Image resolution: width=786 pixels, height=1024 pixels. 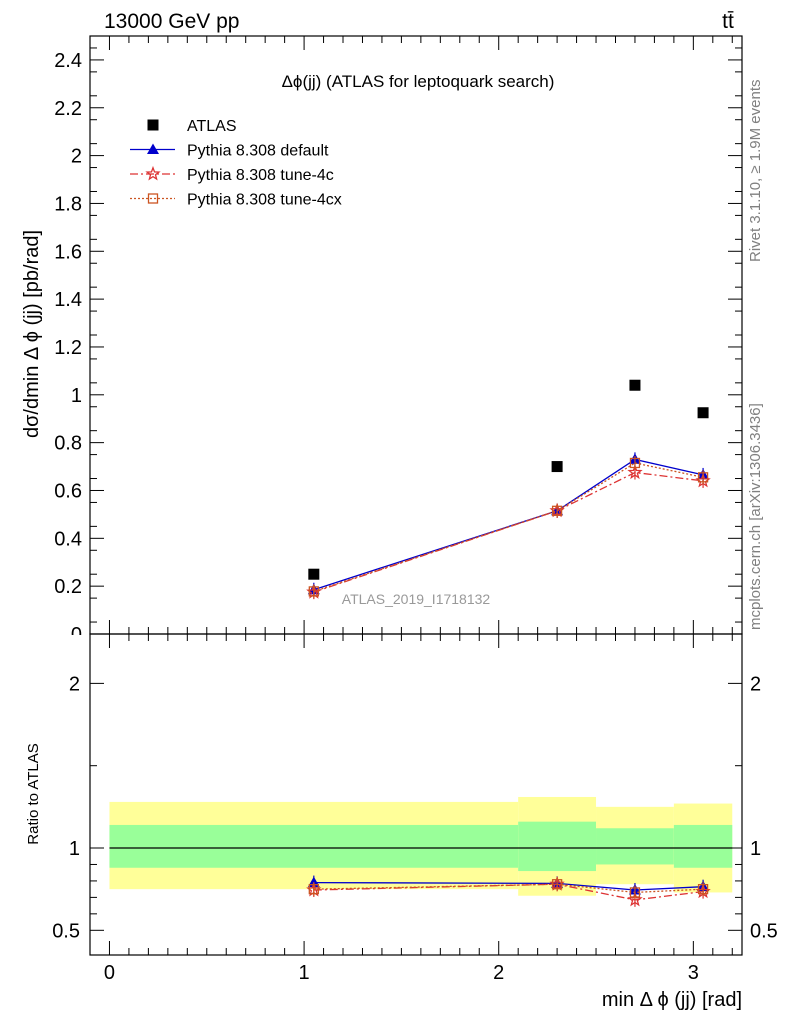 What do you see at coordinates (728, 21) in the screenshot?
I see `process-label: tt̄` at bounding box center [728, 21].